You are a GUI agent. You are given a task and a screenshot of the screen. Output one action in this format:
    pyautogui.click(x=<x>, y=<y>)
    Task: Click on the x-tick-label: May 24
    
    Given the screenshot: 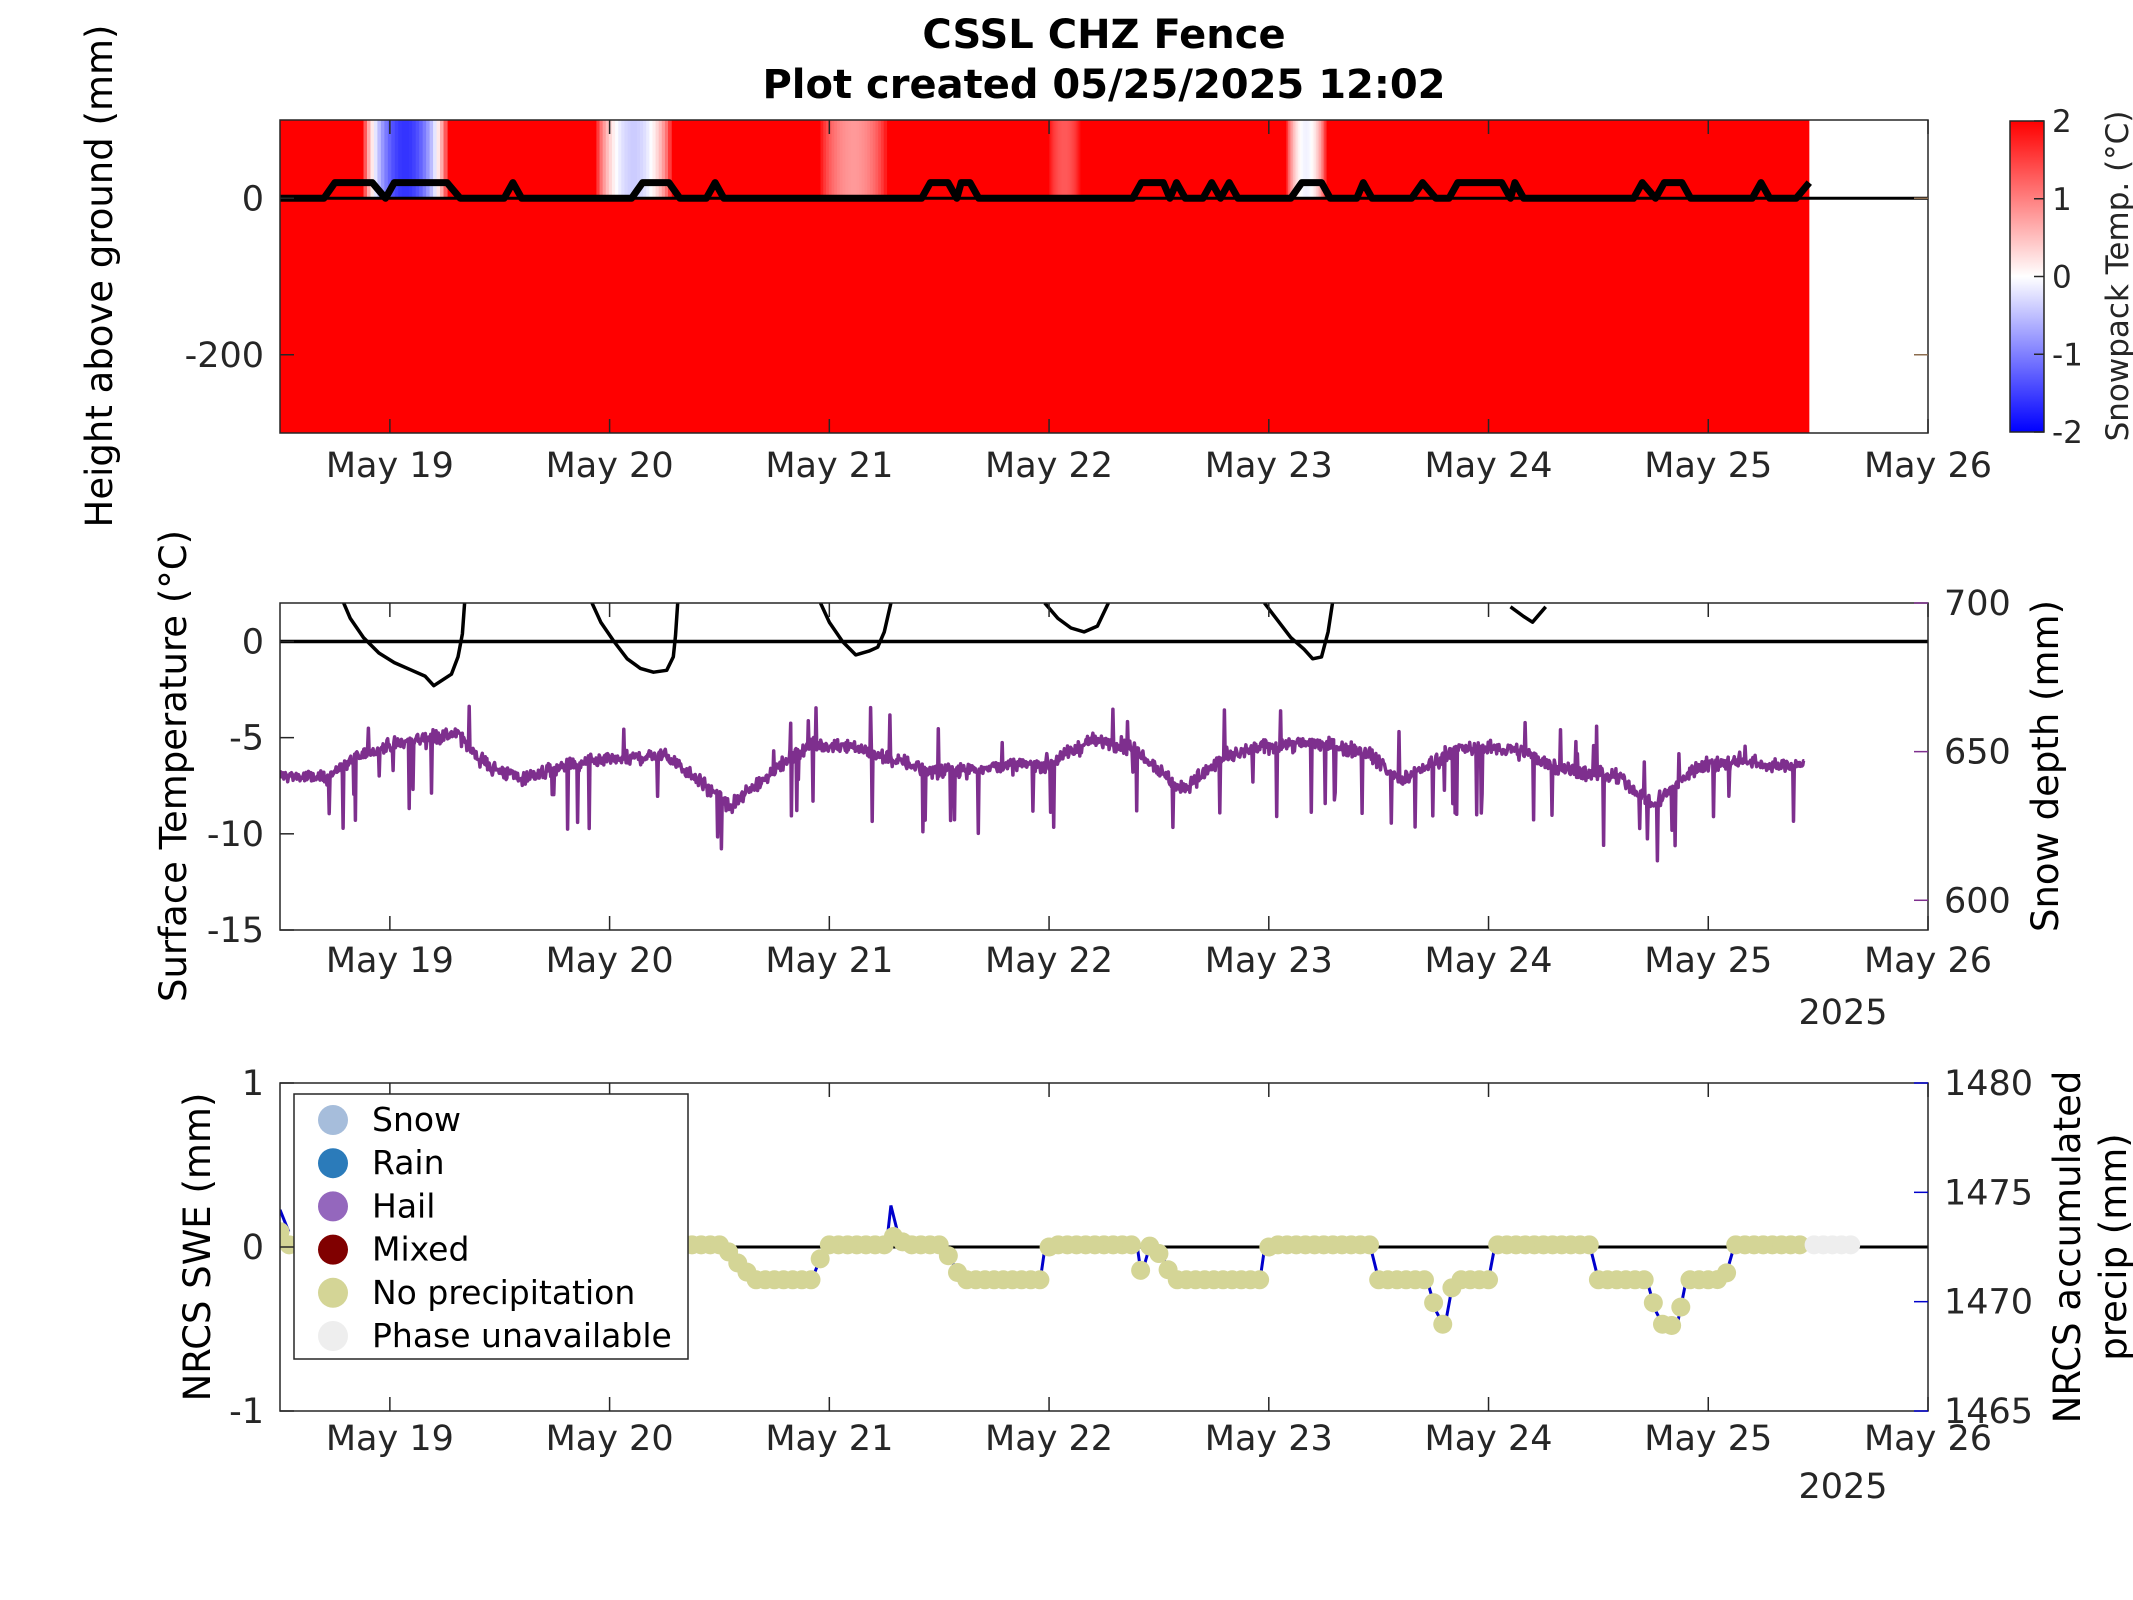 What is the action you would take?
    pyautogui.click(x=1489, y=961)
    